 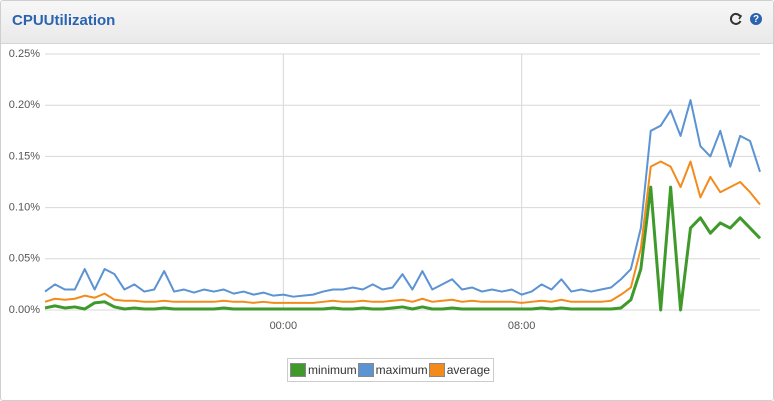 I want to click on legend-label: minimum, so click(x=332, y=370).